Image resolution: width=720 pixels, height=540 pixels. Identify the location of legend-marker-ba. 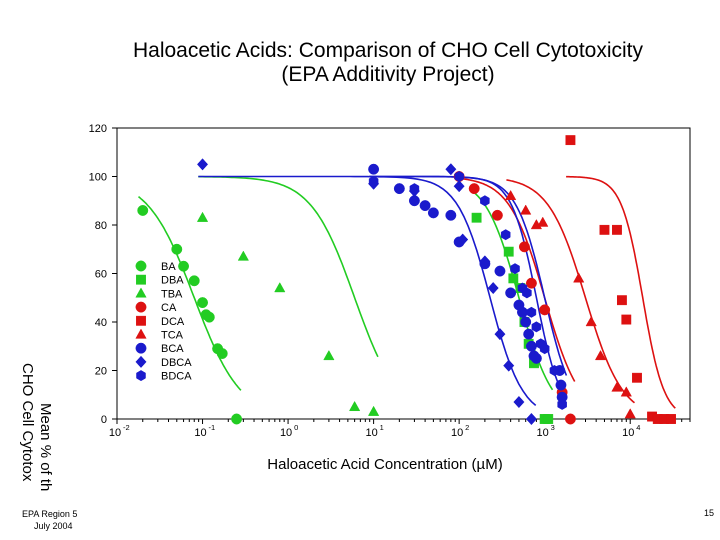
(141, 266).